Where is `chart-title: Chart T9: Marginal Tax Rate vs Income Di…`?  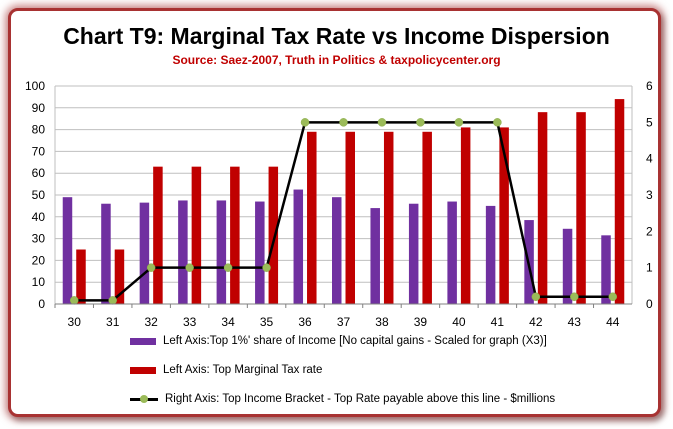
chart-title: Chart T9: Marginal Tax Rate vs Income Di… is located at coordinates (336, 36).